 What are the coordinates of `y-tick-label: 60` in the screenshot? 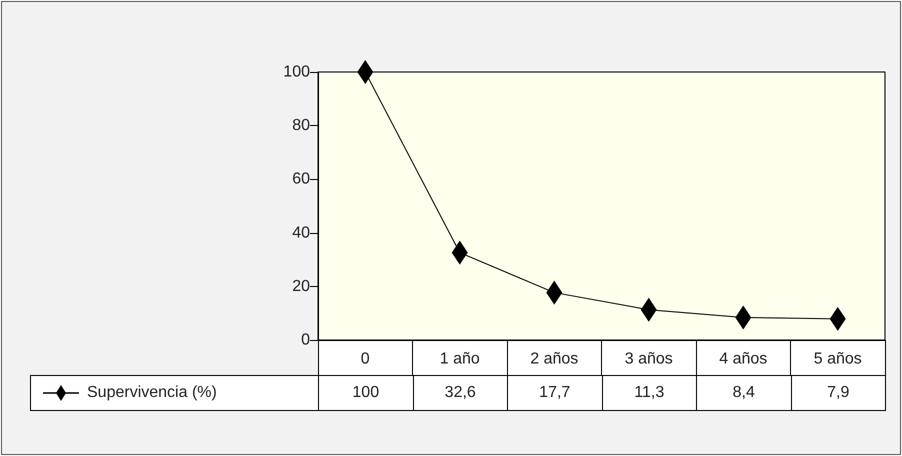 It's located at (301, 179).